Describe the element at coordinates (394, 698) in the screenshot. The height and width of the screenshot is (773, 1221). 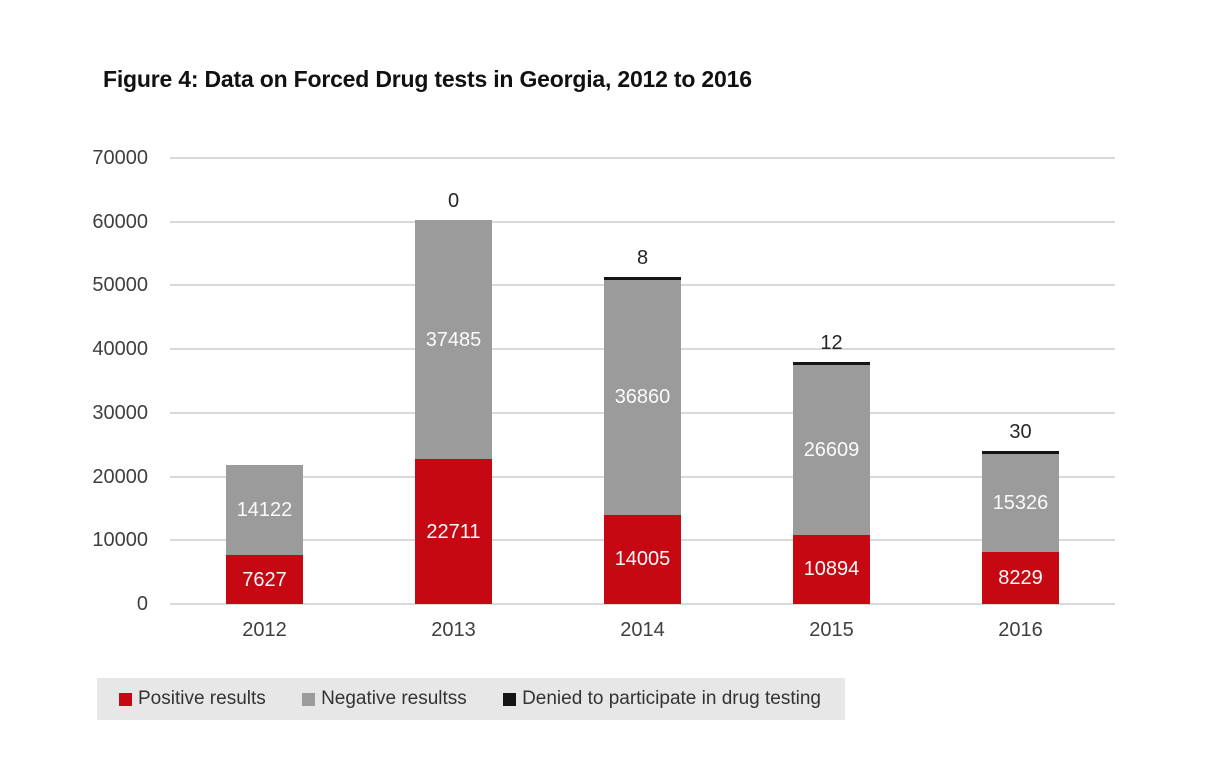
I see `legend-label: Negative resultss` at that location.